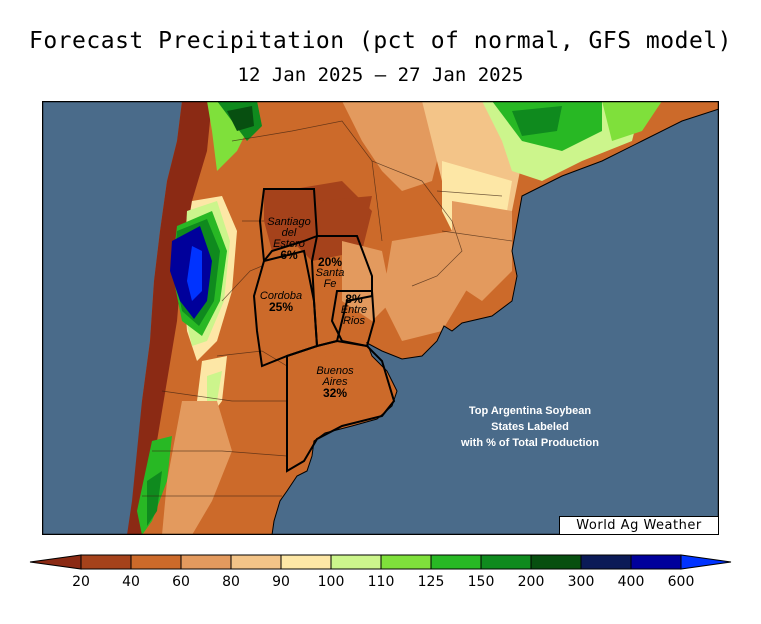  Describe the element at coordinates (281, 582) in the screenshot. I see `legend-tick-label: 90` at that location.